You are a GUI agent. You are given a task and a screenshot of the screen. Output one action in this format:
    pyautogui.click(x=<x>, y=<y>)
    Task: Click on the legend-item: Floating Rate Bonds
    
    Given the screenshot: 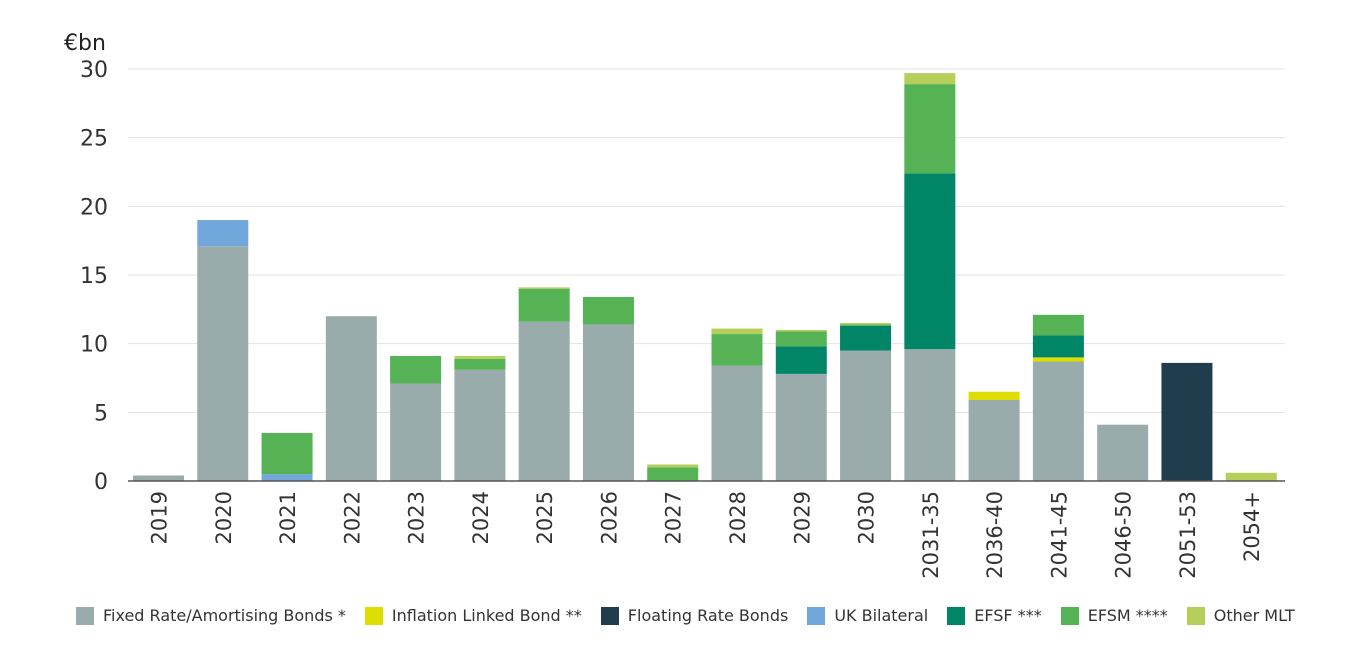 What is the action you would take?
    pyautogui.click(x=694, y=615)
    